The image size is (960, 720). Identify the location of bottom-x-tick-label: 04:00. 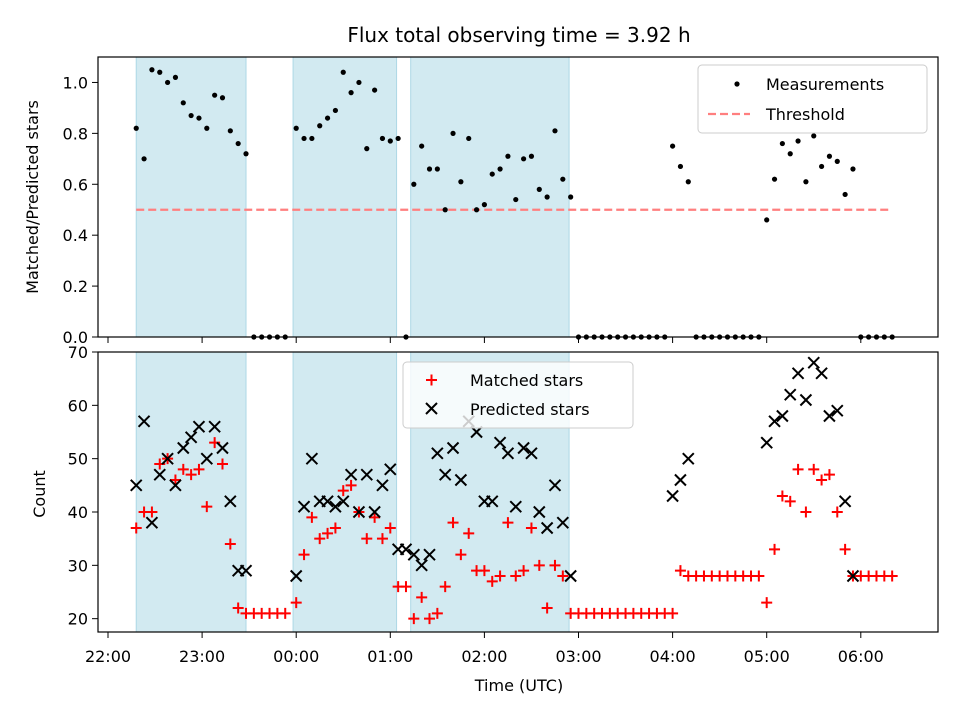
(673, 656).